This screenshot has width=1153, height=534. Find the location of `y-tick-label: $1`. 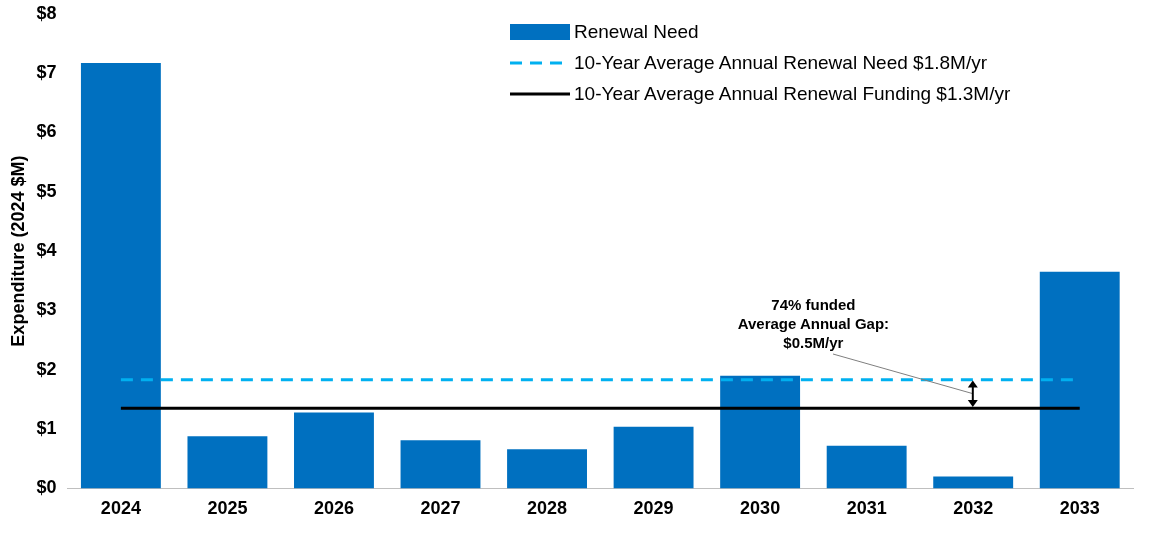

y-tick-label: $1 is located at coordinates (46, 428).